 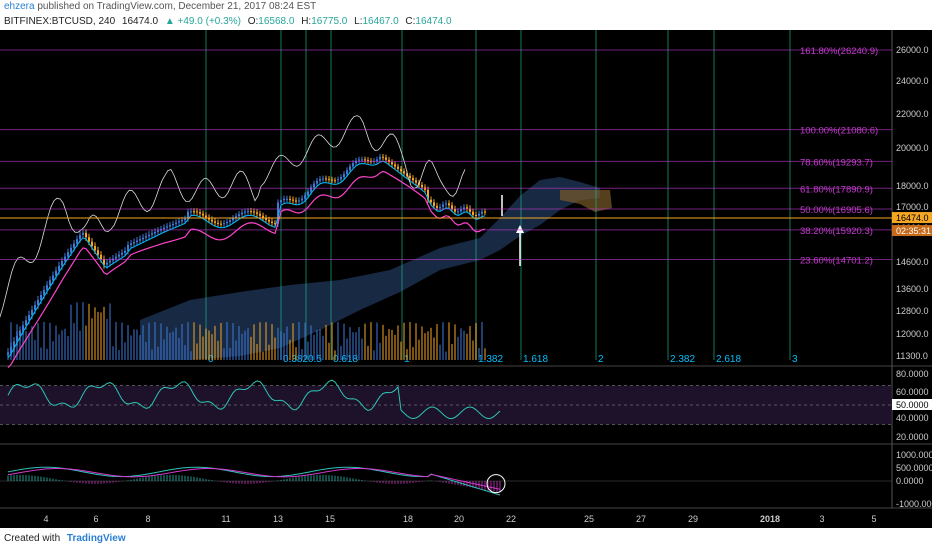 I want to click on price-axis-tick: 12800.0, so click(x=912, y=311).